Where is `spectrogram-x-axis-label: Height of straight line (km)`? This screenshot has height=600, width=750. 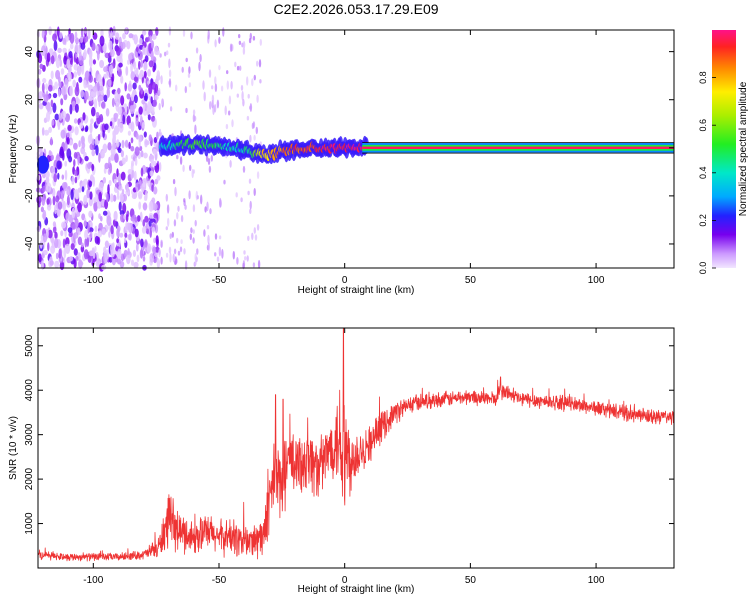
spectrogram-x-axis-label: Height of straight line (km) is located at coordinates (356, 290).